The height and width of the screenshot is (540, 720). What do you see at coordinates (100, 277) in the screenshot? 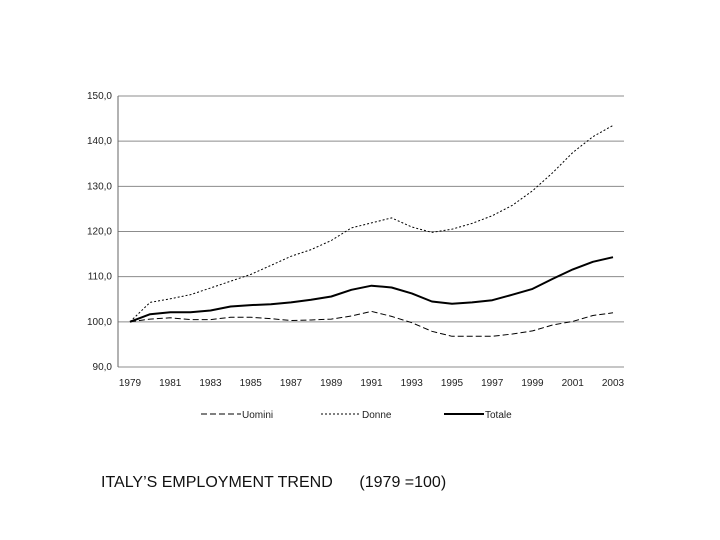
I see `y-tick-label: 110,0` at bounding box center [100, 277].